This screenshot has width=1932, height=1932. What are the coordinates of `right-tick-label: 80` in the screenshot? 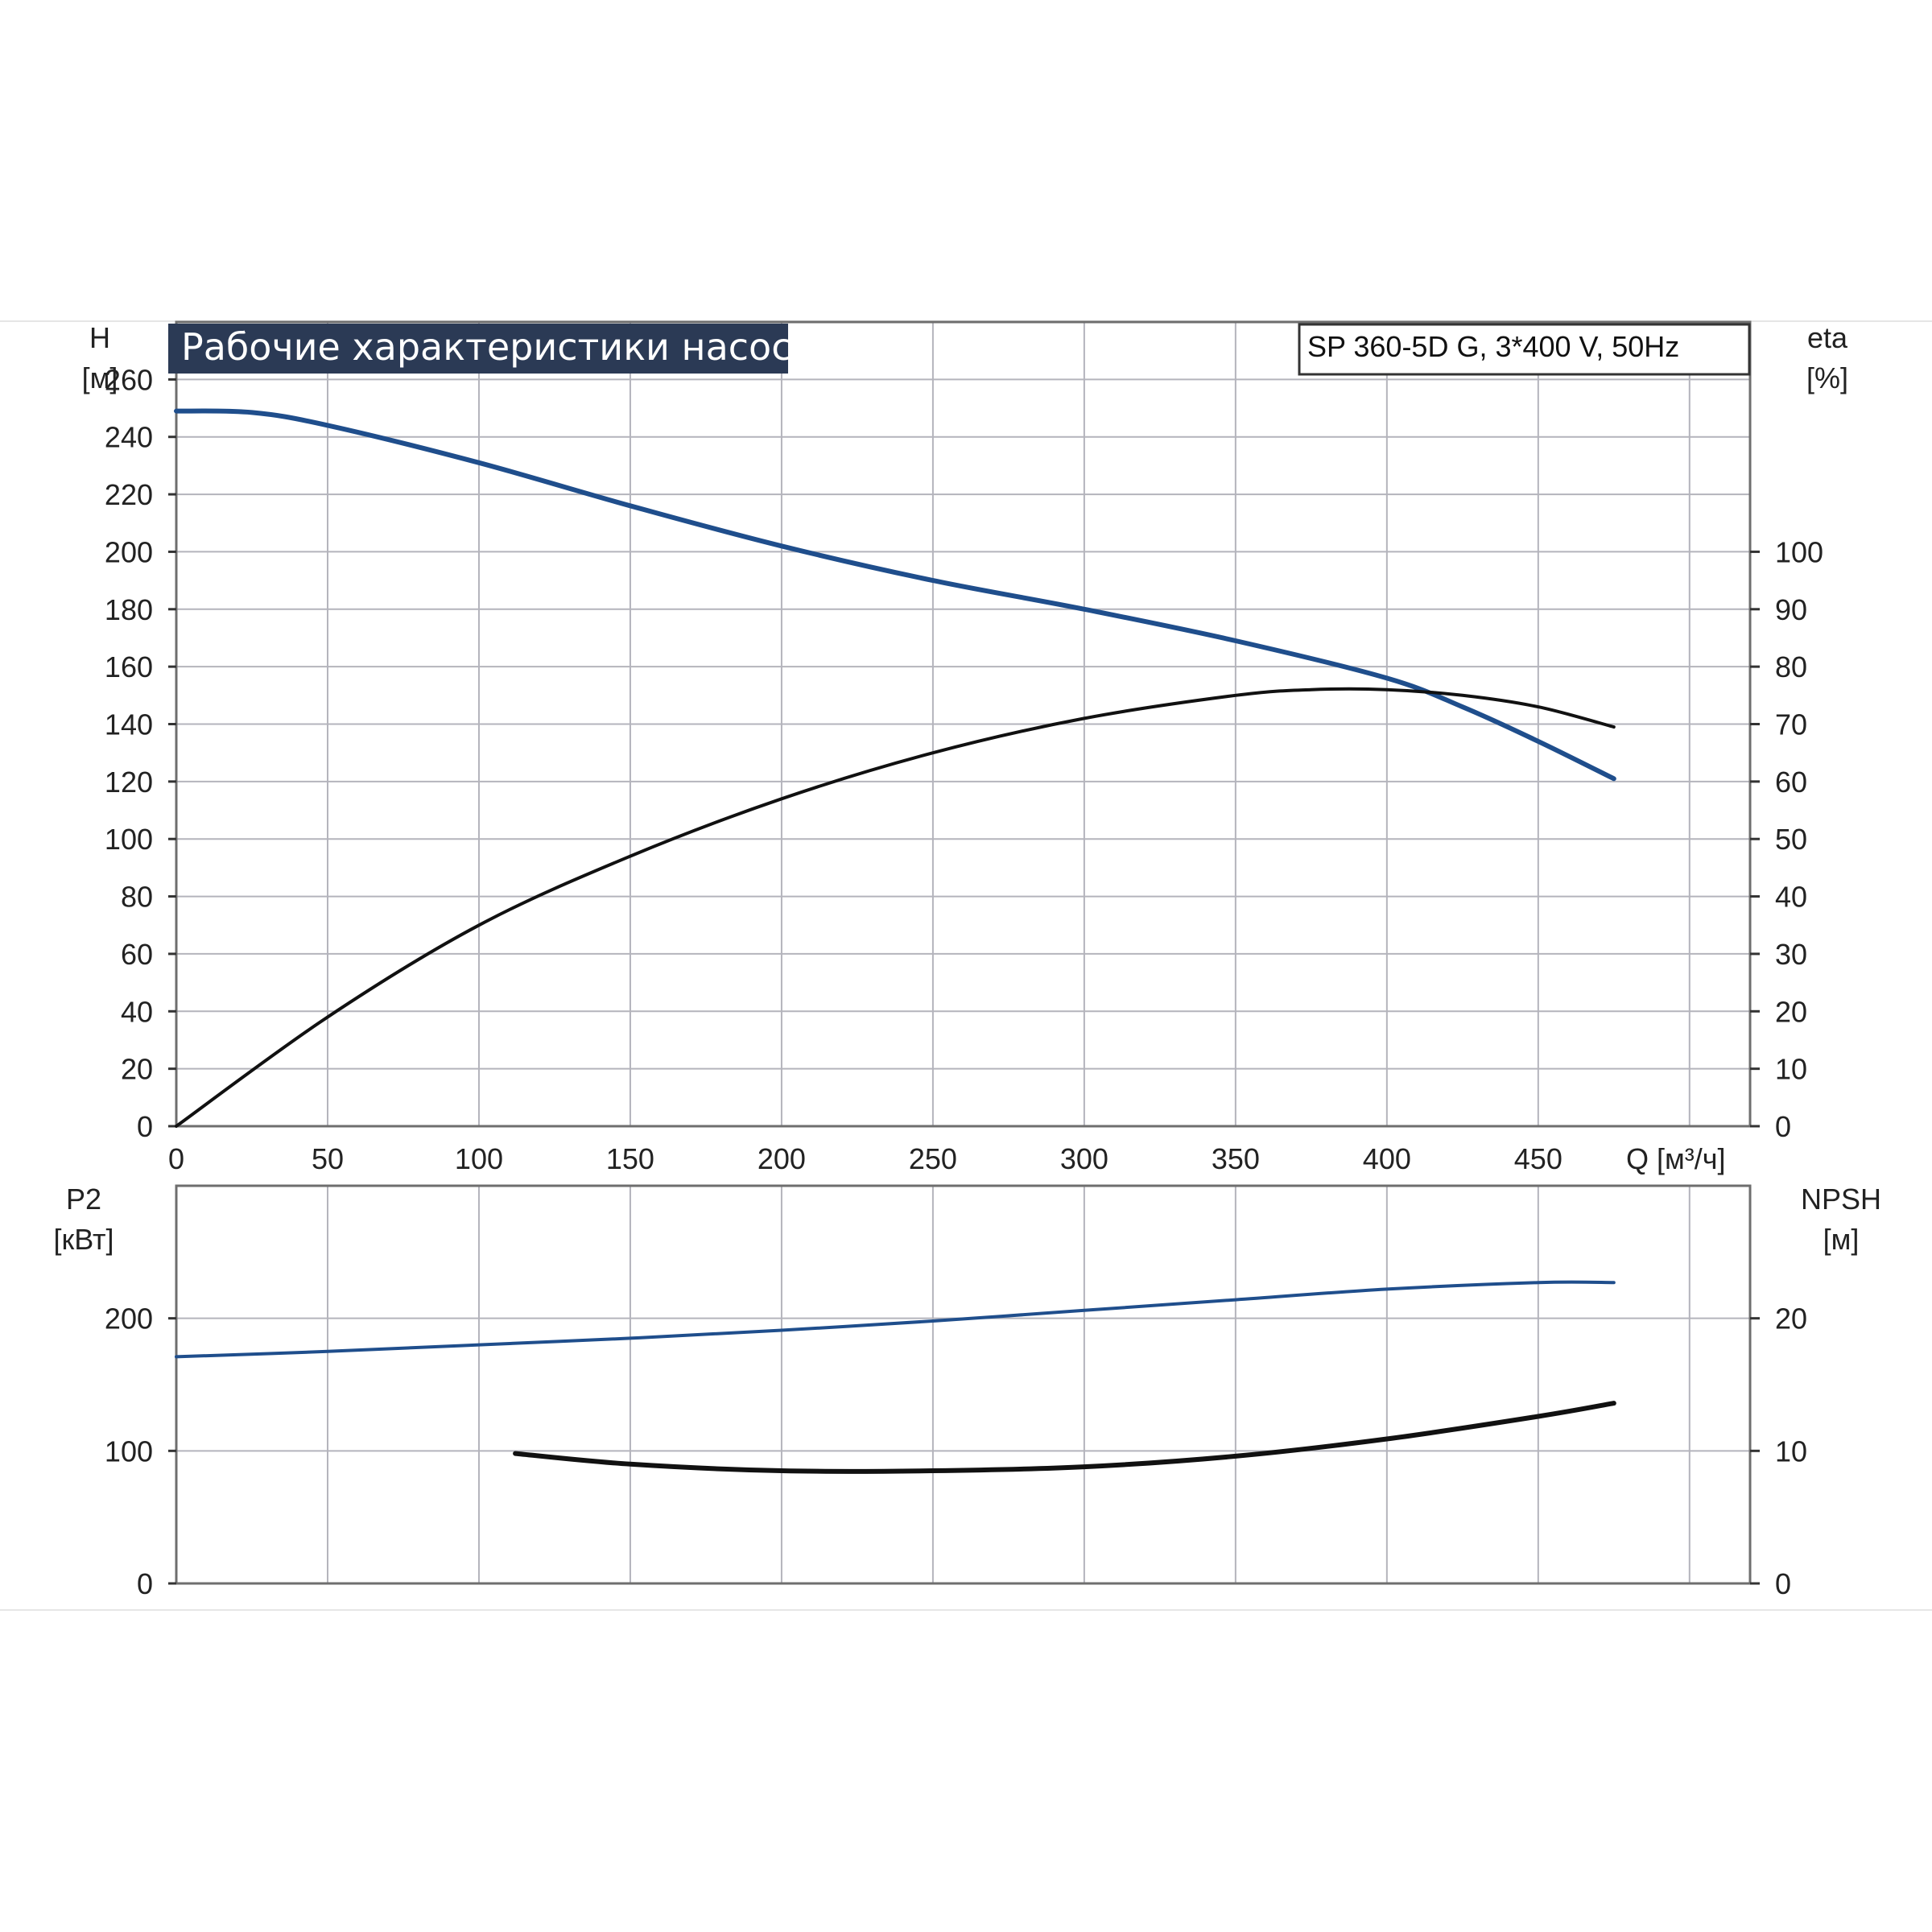 It's located at (1791, 666).